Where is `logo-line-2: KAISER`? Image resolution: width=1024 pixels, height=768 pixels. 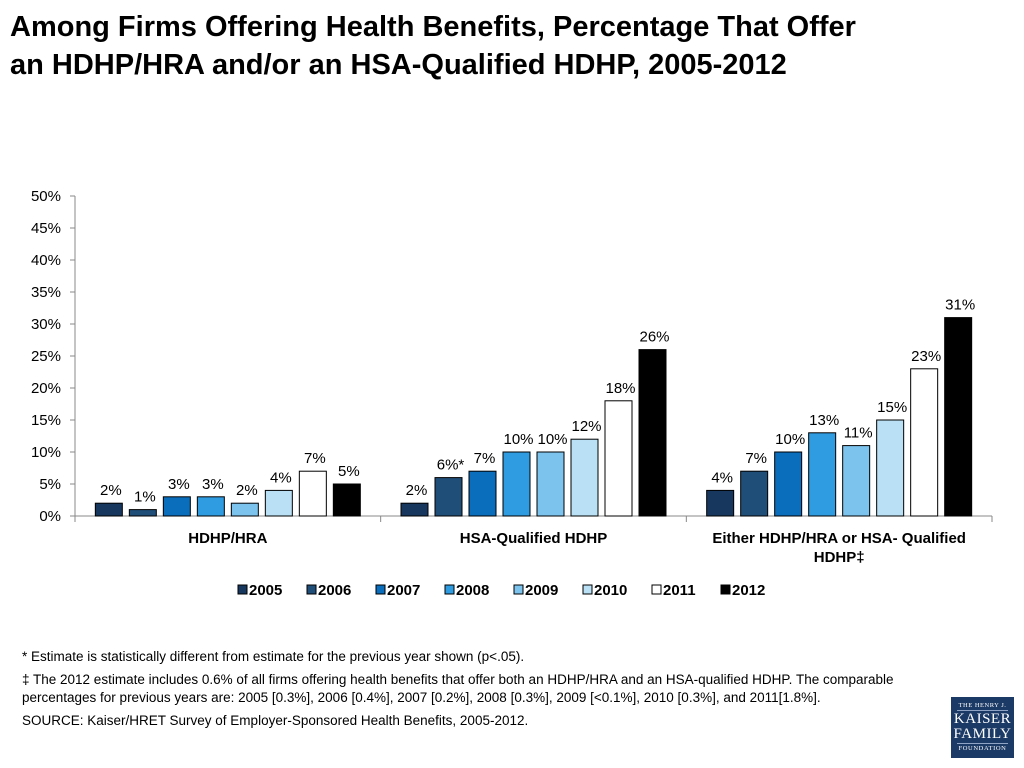
logo-line-2: KAISER is located at coordinates (982, 719).